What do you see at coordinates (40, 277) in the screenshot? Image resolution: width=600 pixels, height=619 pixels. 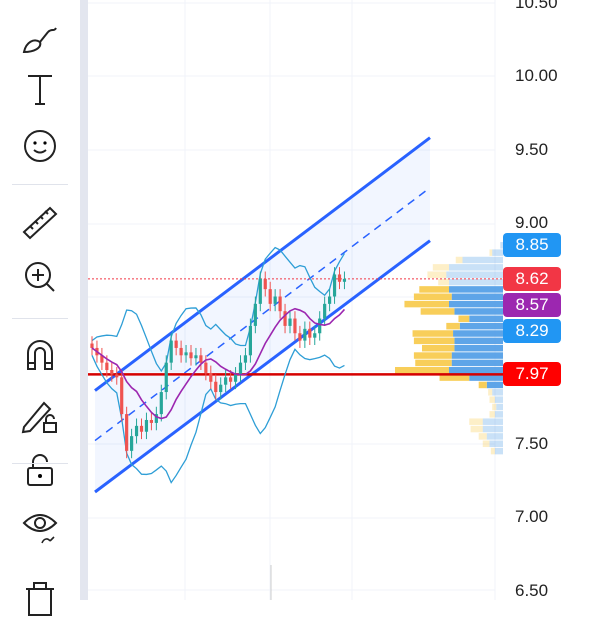 I see `zoom-in-button` at bounding box center [40, 277].